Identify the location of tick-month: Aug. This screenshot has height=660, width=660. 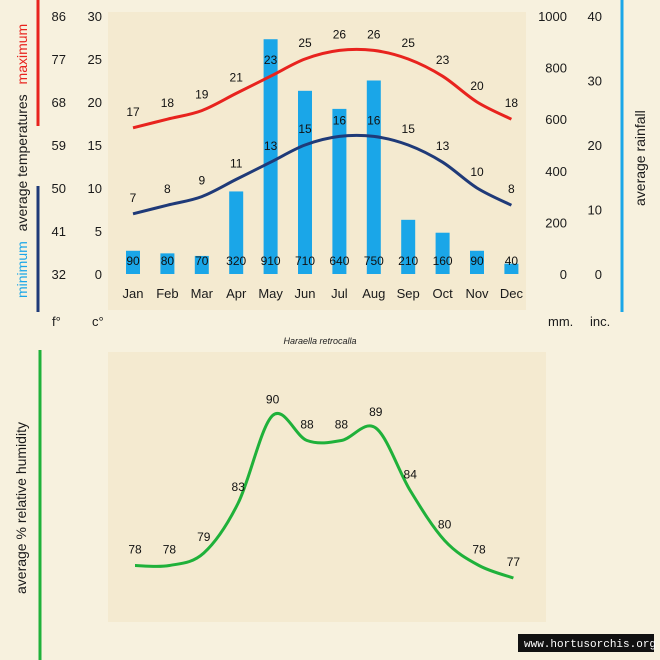
(373, 293).